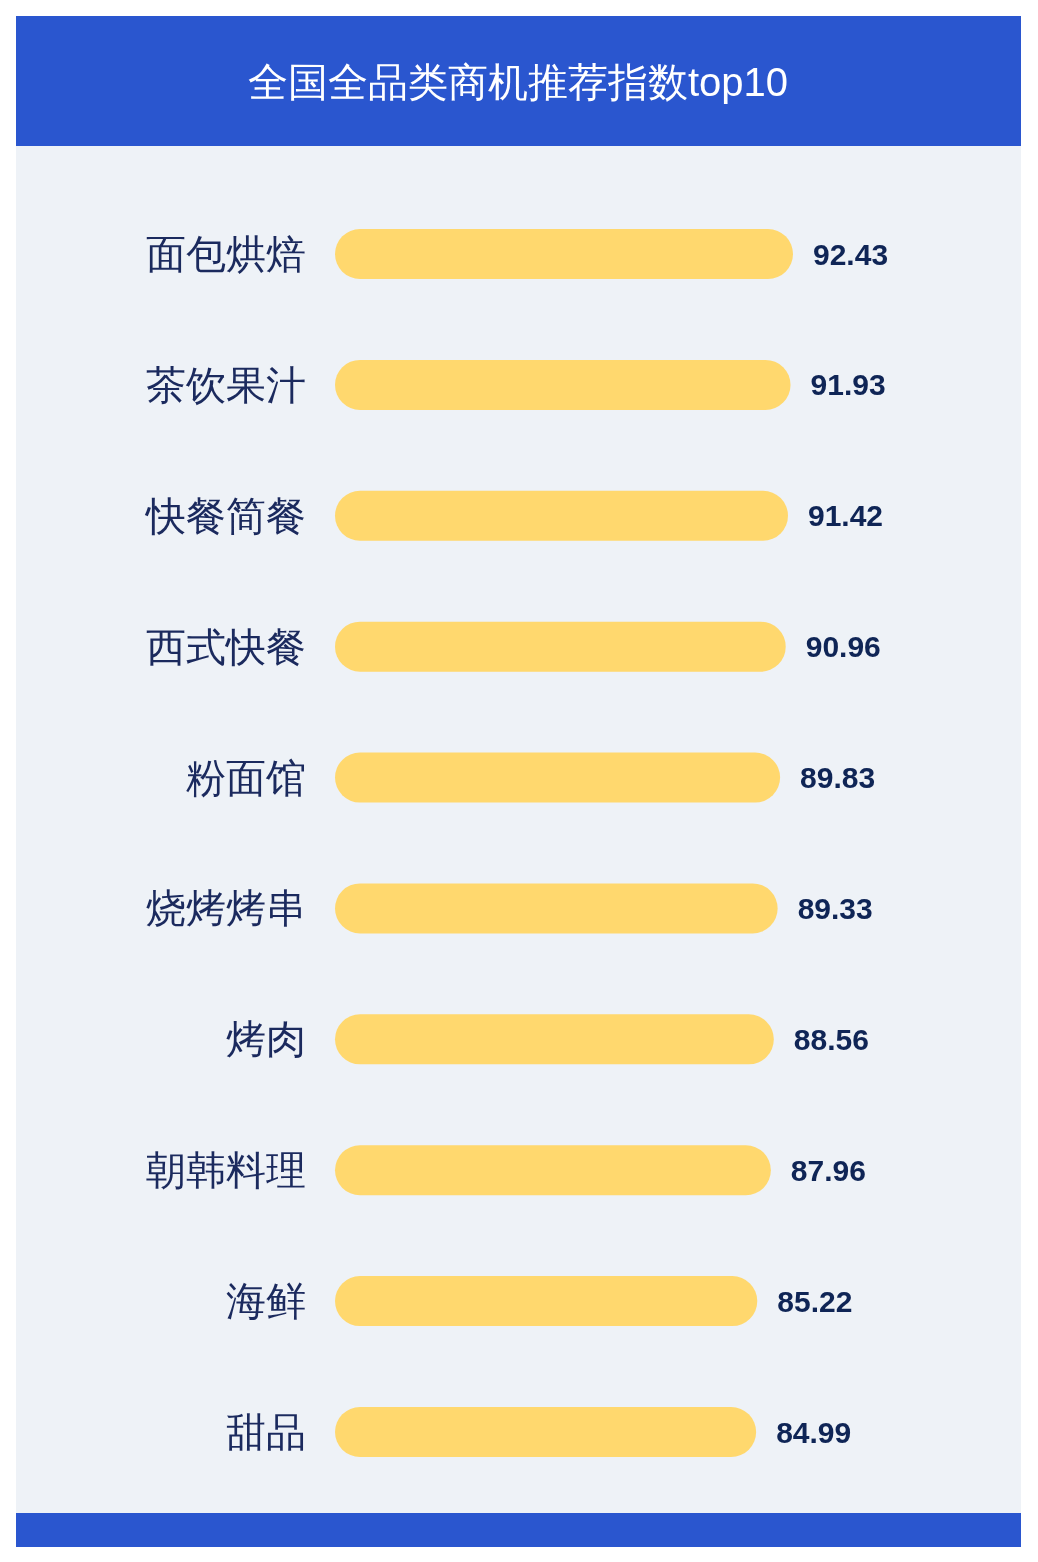 The image size is (1038, 1562). I want to click on y-tick-label: 海鲜, so click(266, 1301).